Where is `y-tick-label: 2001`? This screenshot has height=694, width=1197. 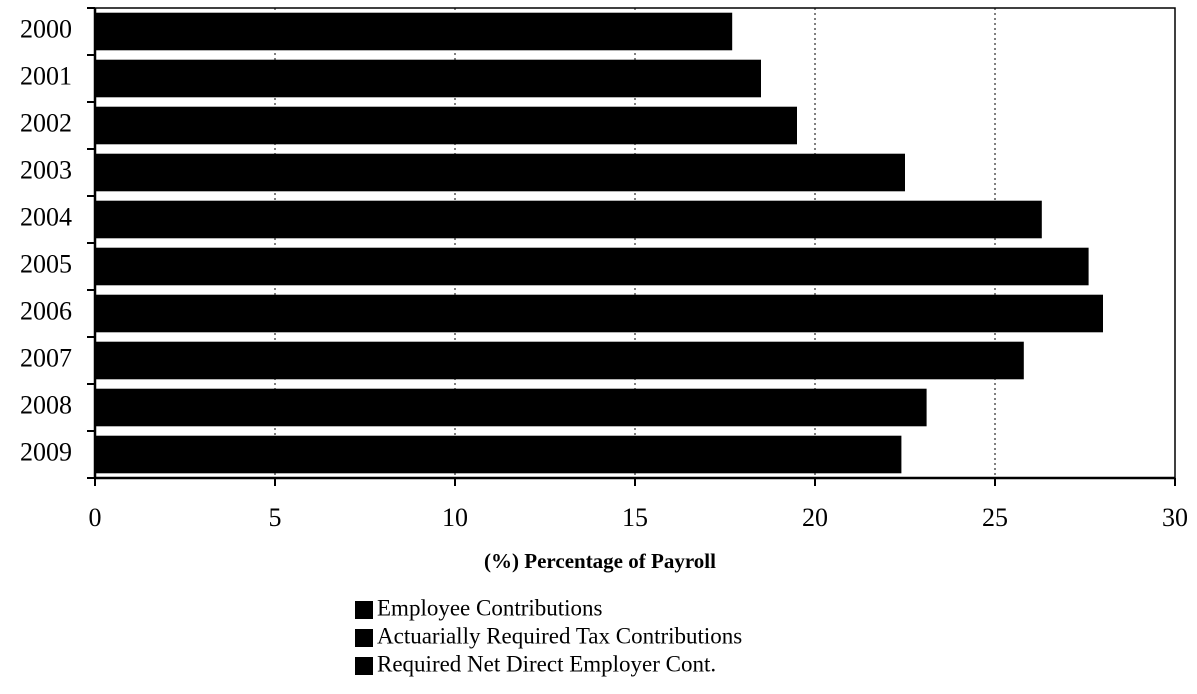
y-tick-label: 2001 is located at coordinates (46, 75).